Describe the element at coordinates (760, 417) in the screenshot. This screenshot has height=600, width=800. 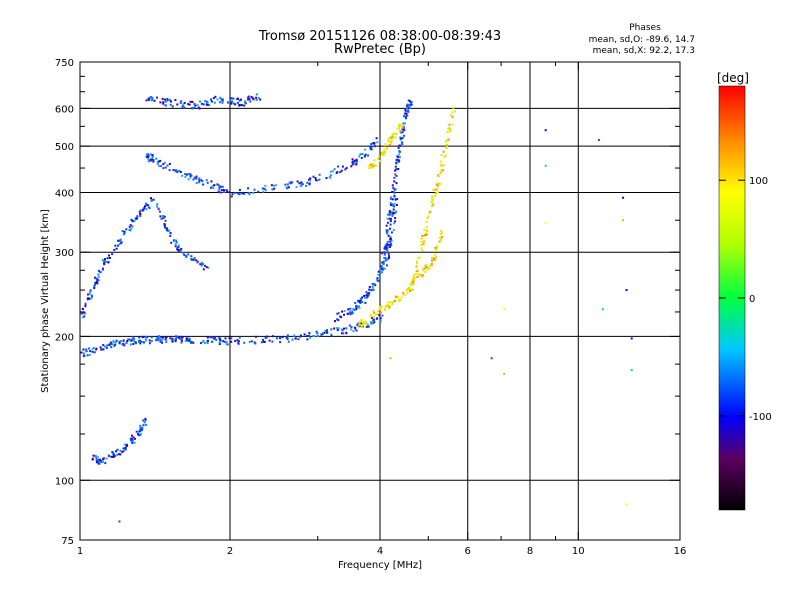
I see `colorbar-tick-label: -100` at that location.